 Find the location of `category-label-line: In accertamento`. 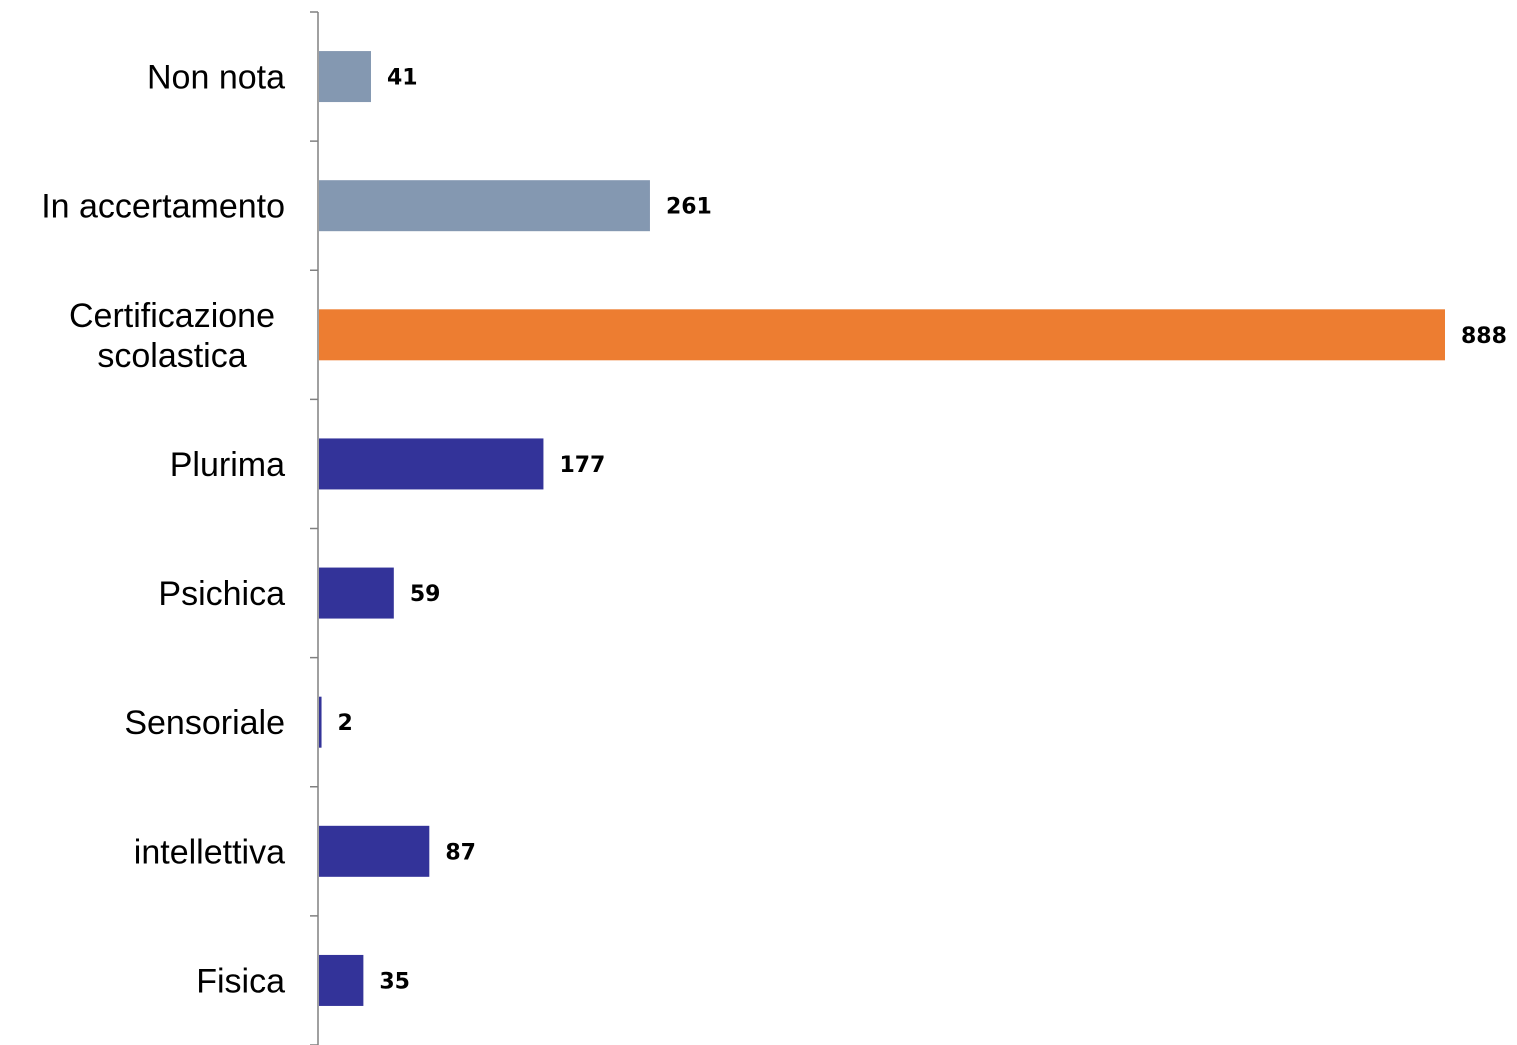

category-label-line: In accertamento is located at coordinates (163, 207).